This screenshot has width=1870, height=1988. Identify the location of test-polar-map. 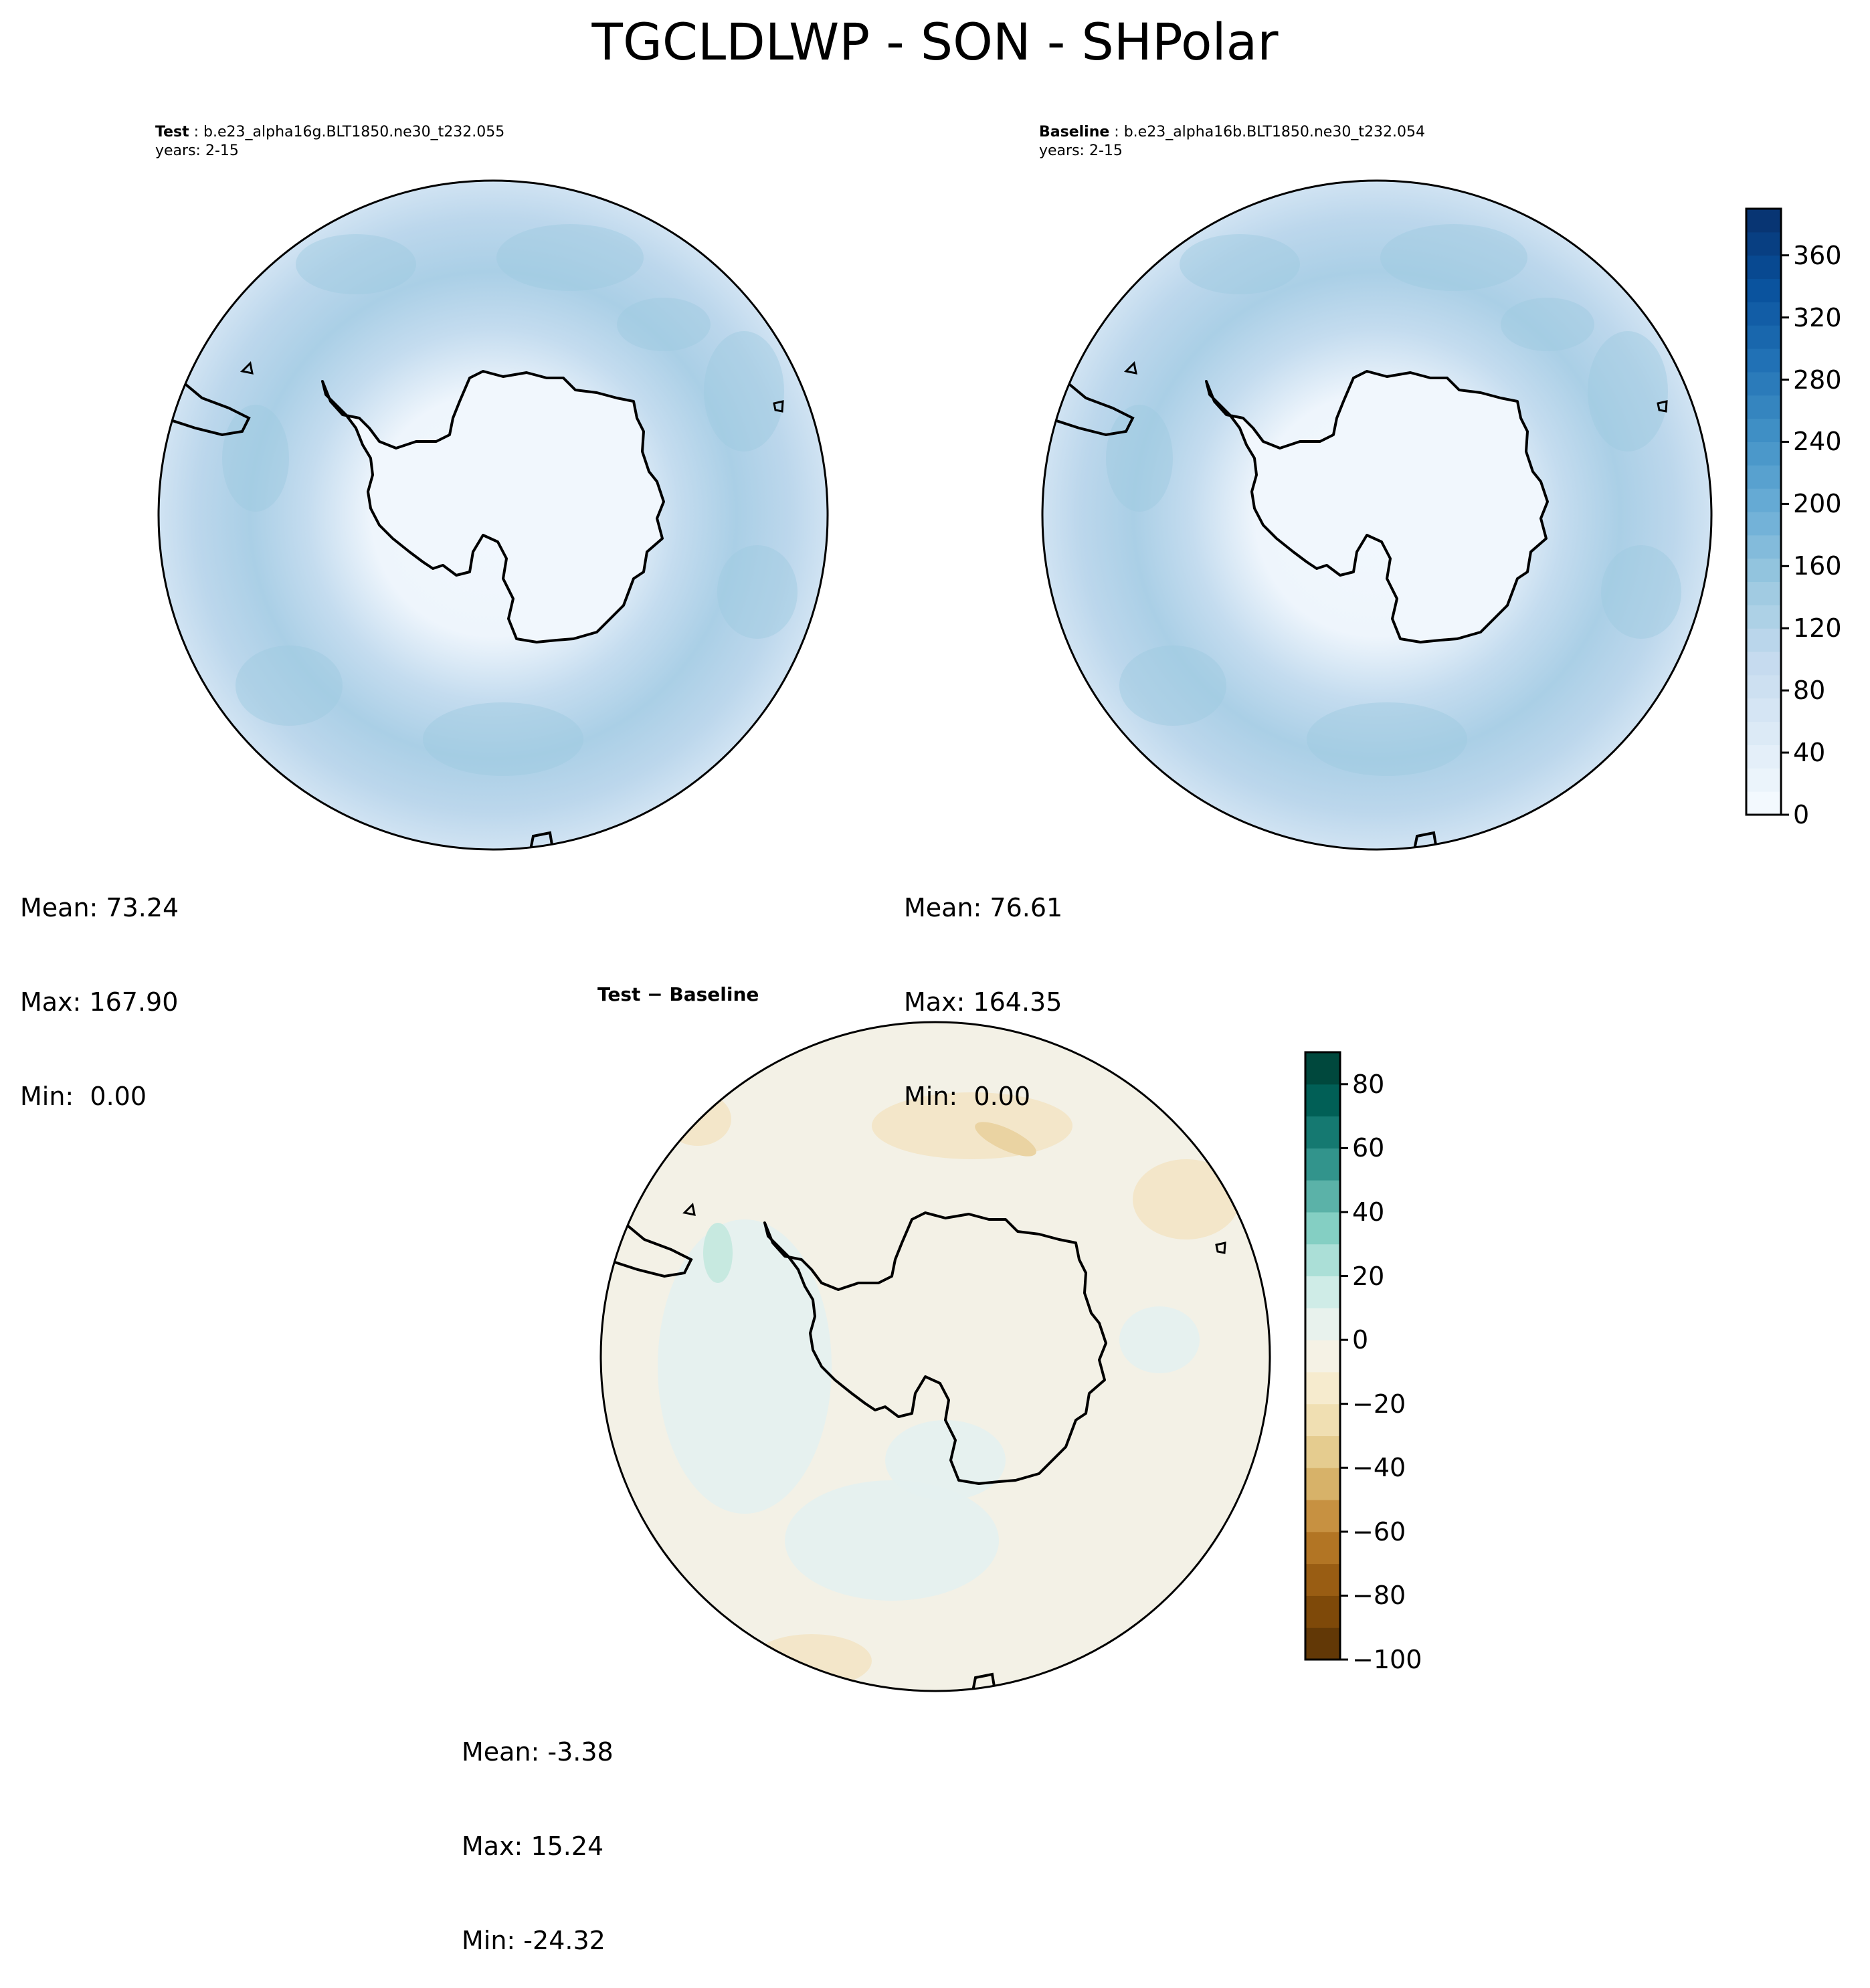
(493, 515).